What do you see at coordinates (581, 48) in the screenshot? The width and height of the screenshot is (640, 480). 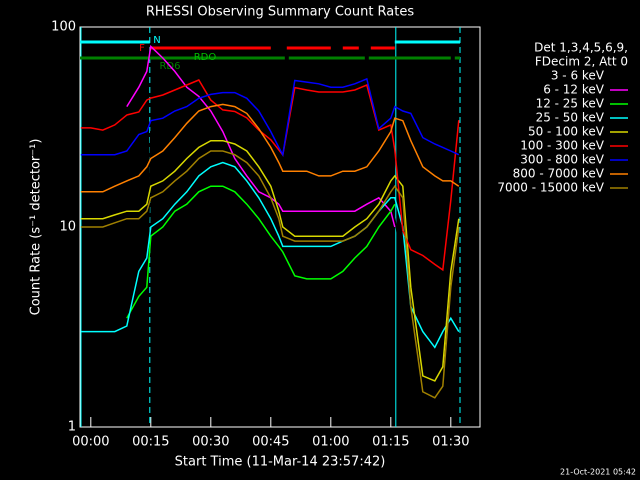 I see `legend-header: Det 1,3,4,5,6,9,` at bounding box center [581, 48].